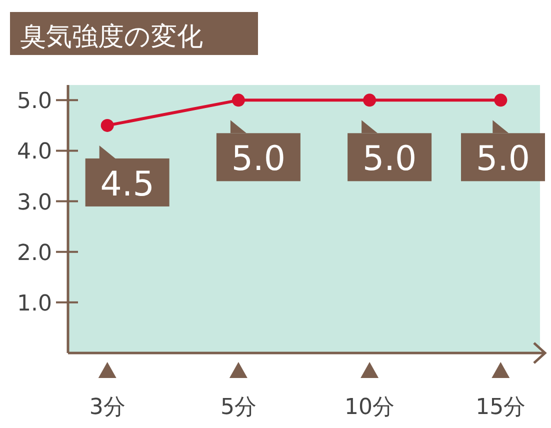  What do you see at coordinates (501, 407) in the screenshot?
I see `x-tick-label: 15分` at bounding box center [501, 407].